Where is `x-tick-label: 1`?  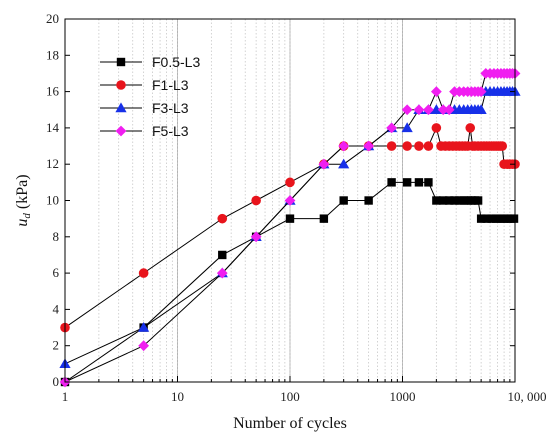 x-tick-label: 1 is located at coordinates (65, 396).